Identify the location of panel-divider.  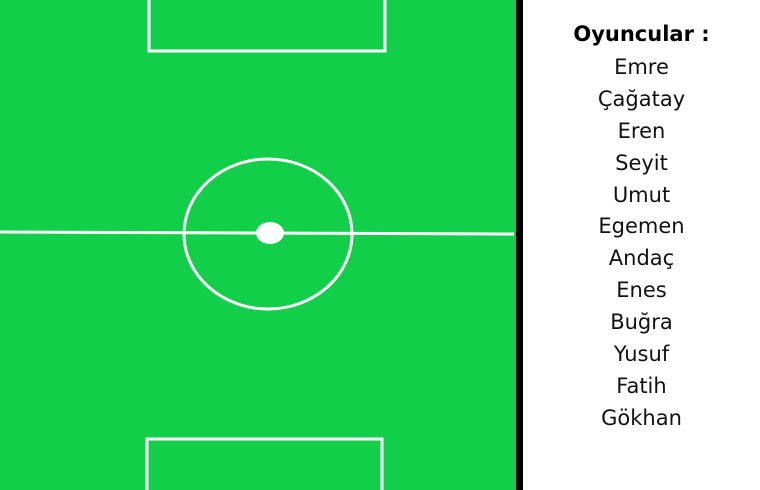
(519, 245).